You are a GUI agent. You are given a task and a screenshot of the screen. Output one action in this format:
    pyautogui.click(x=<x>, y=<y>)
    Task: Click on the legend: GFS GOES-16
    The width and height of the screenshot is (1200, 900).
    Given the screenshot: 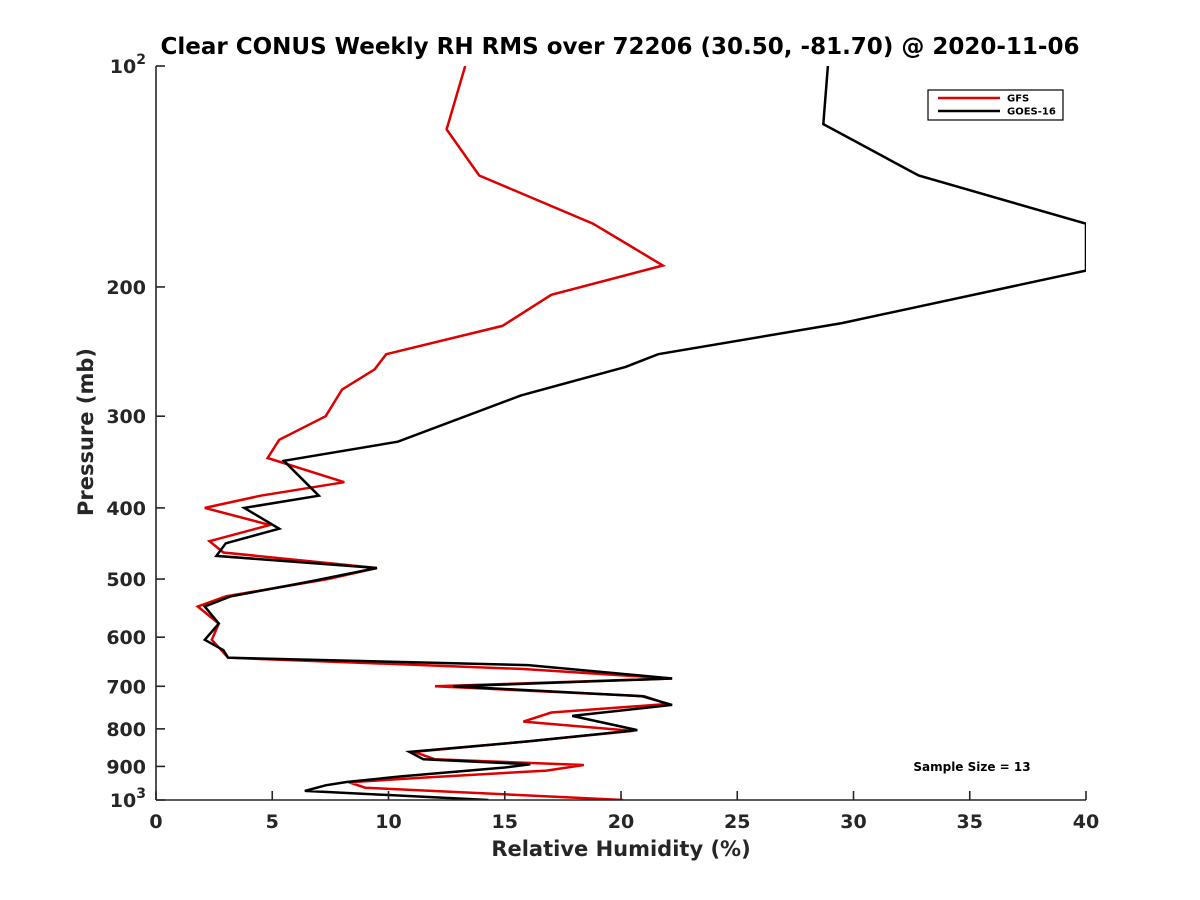 What is the action you would take?
    pyautogui.click(x=995, y=105)
    